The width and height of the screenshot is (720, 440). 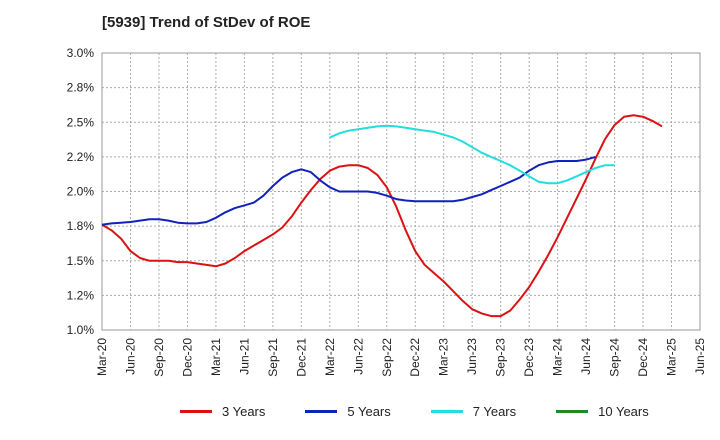 I want to click on x-tick-label: Dec-22, so click(x=415, y=357).